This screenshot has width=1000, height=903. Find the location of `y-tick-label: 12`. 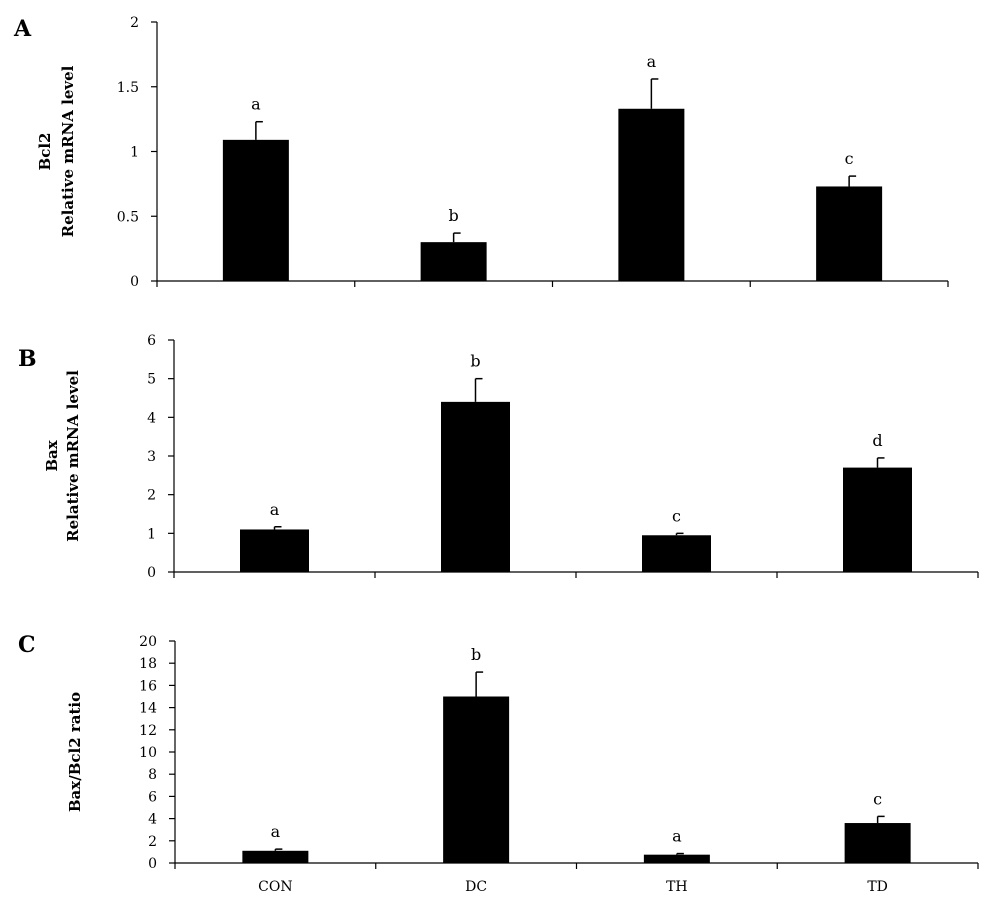

y-tick-label: 12 is located at coordinates (148, 731).